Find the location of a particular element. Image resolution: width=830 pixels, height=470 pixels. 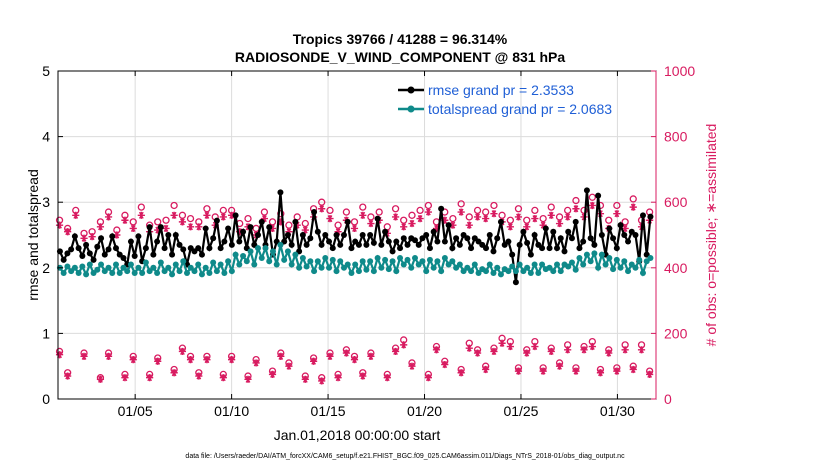

y-right-tick-label: 200 is located at coordinates (676, 333).